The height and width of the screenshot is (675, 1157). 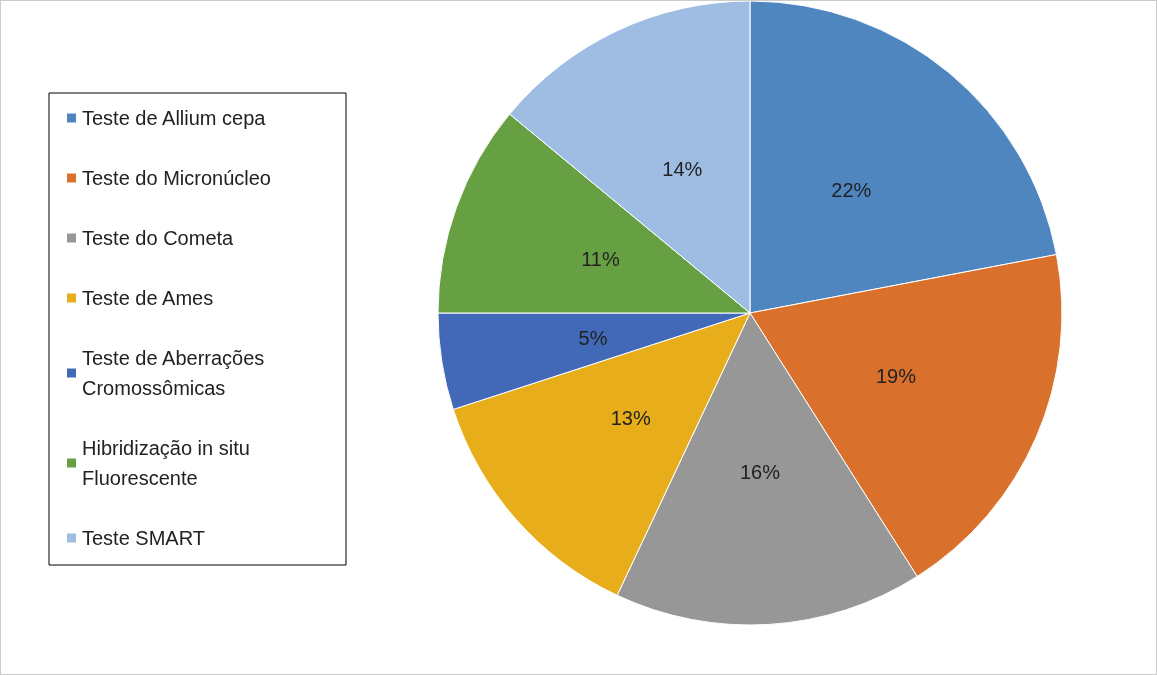 I want to click on legend-label: Teste do Micronúcleo, so click(x=176, y=178).